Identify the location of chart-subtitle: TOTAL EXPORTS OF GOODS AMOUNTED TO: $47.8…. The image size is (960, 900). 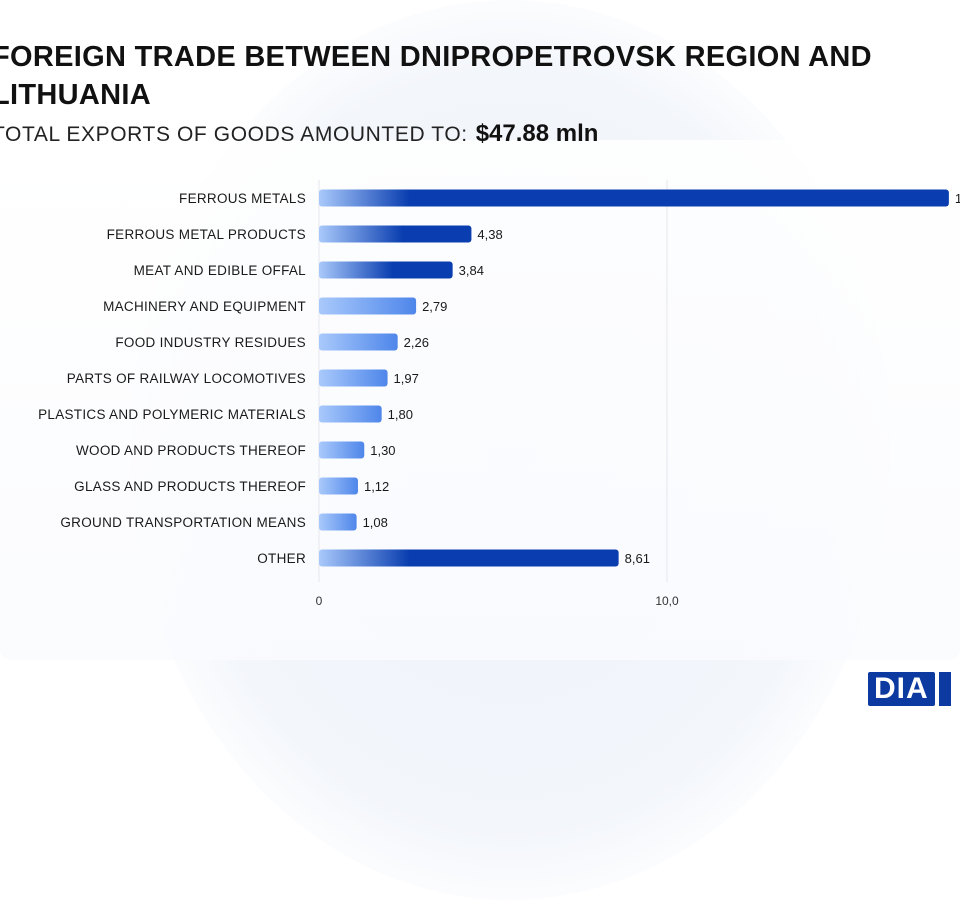
(299, 134).